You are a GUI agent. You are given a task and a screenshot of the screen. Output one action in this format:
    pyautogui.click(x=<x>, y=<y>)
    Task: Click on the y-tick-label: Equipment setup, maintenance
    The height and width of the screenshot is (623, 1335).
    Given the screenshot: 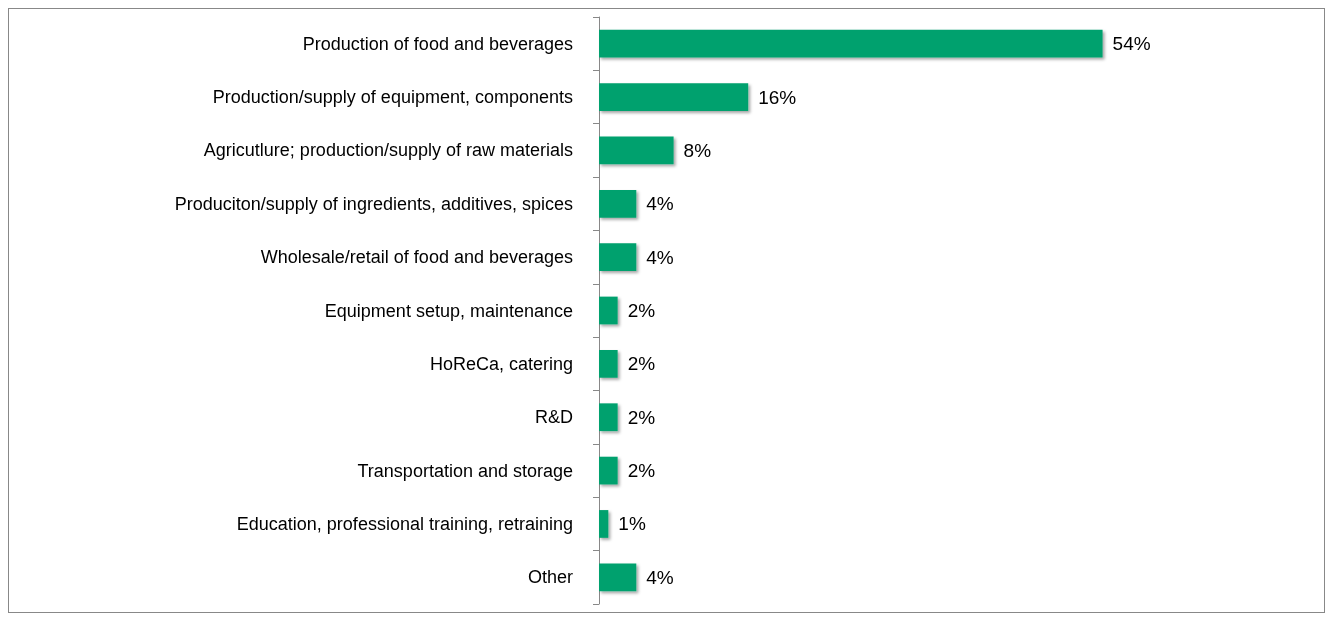 What is the action you would take?
    pyautogui.click(x=448, y=310)
    